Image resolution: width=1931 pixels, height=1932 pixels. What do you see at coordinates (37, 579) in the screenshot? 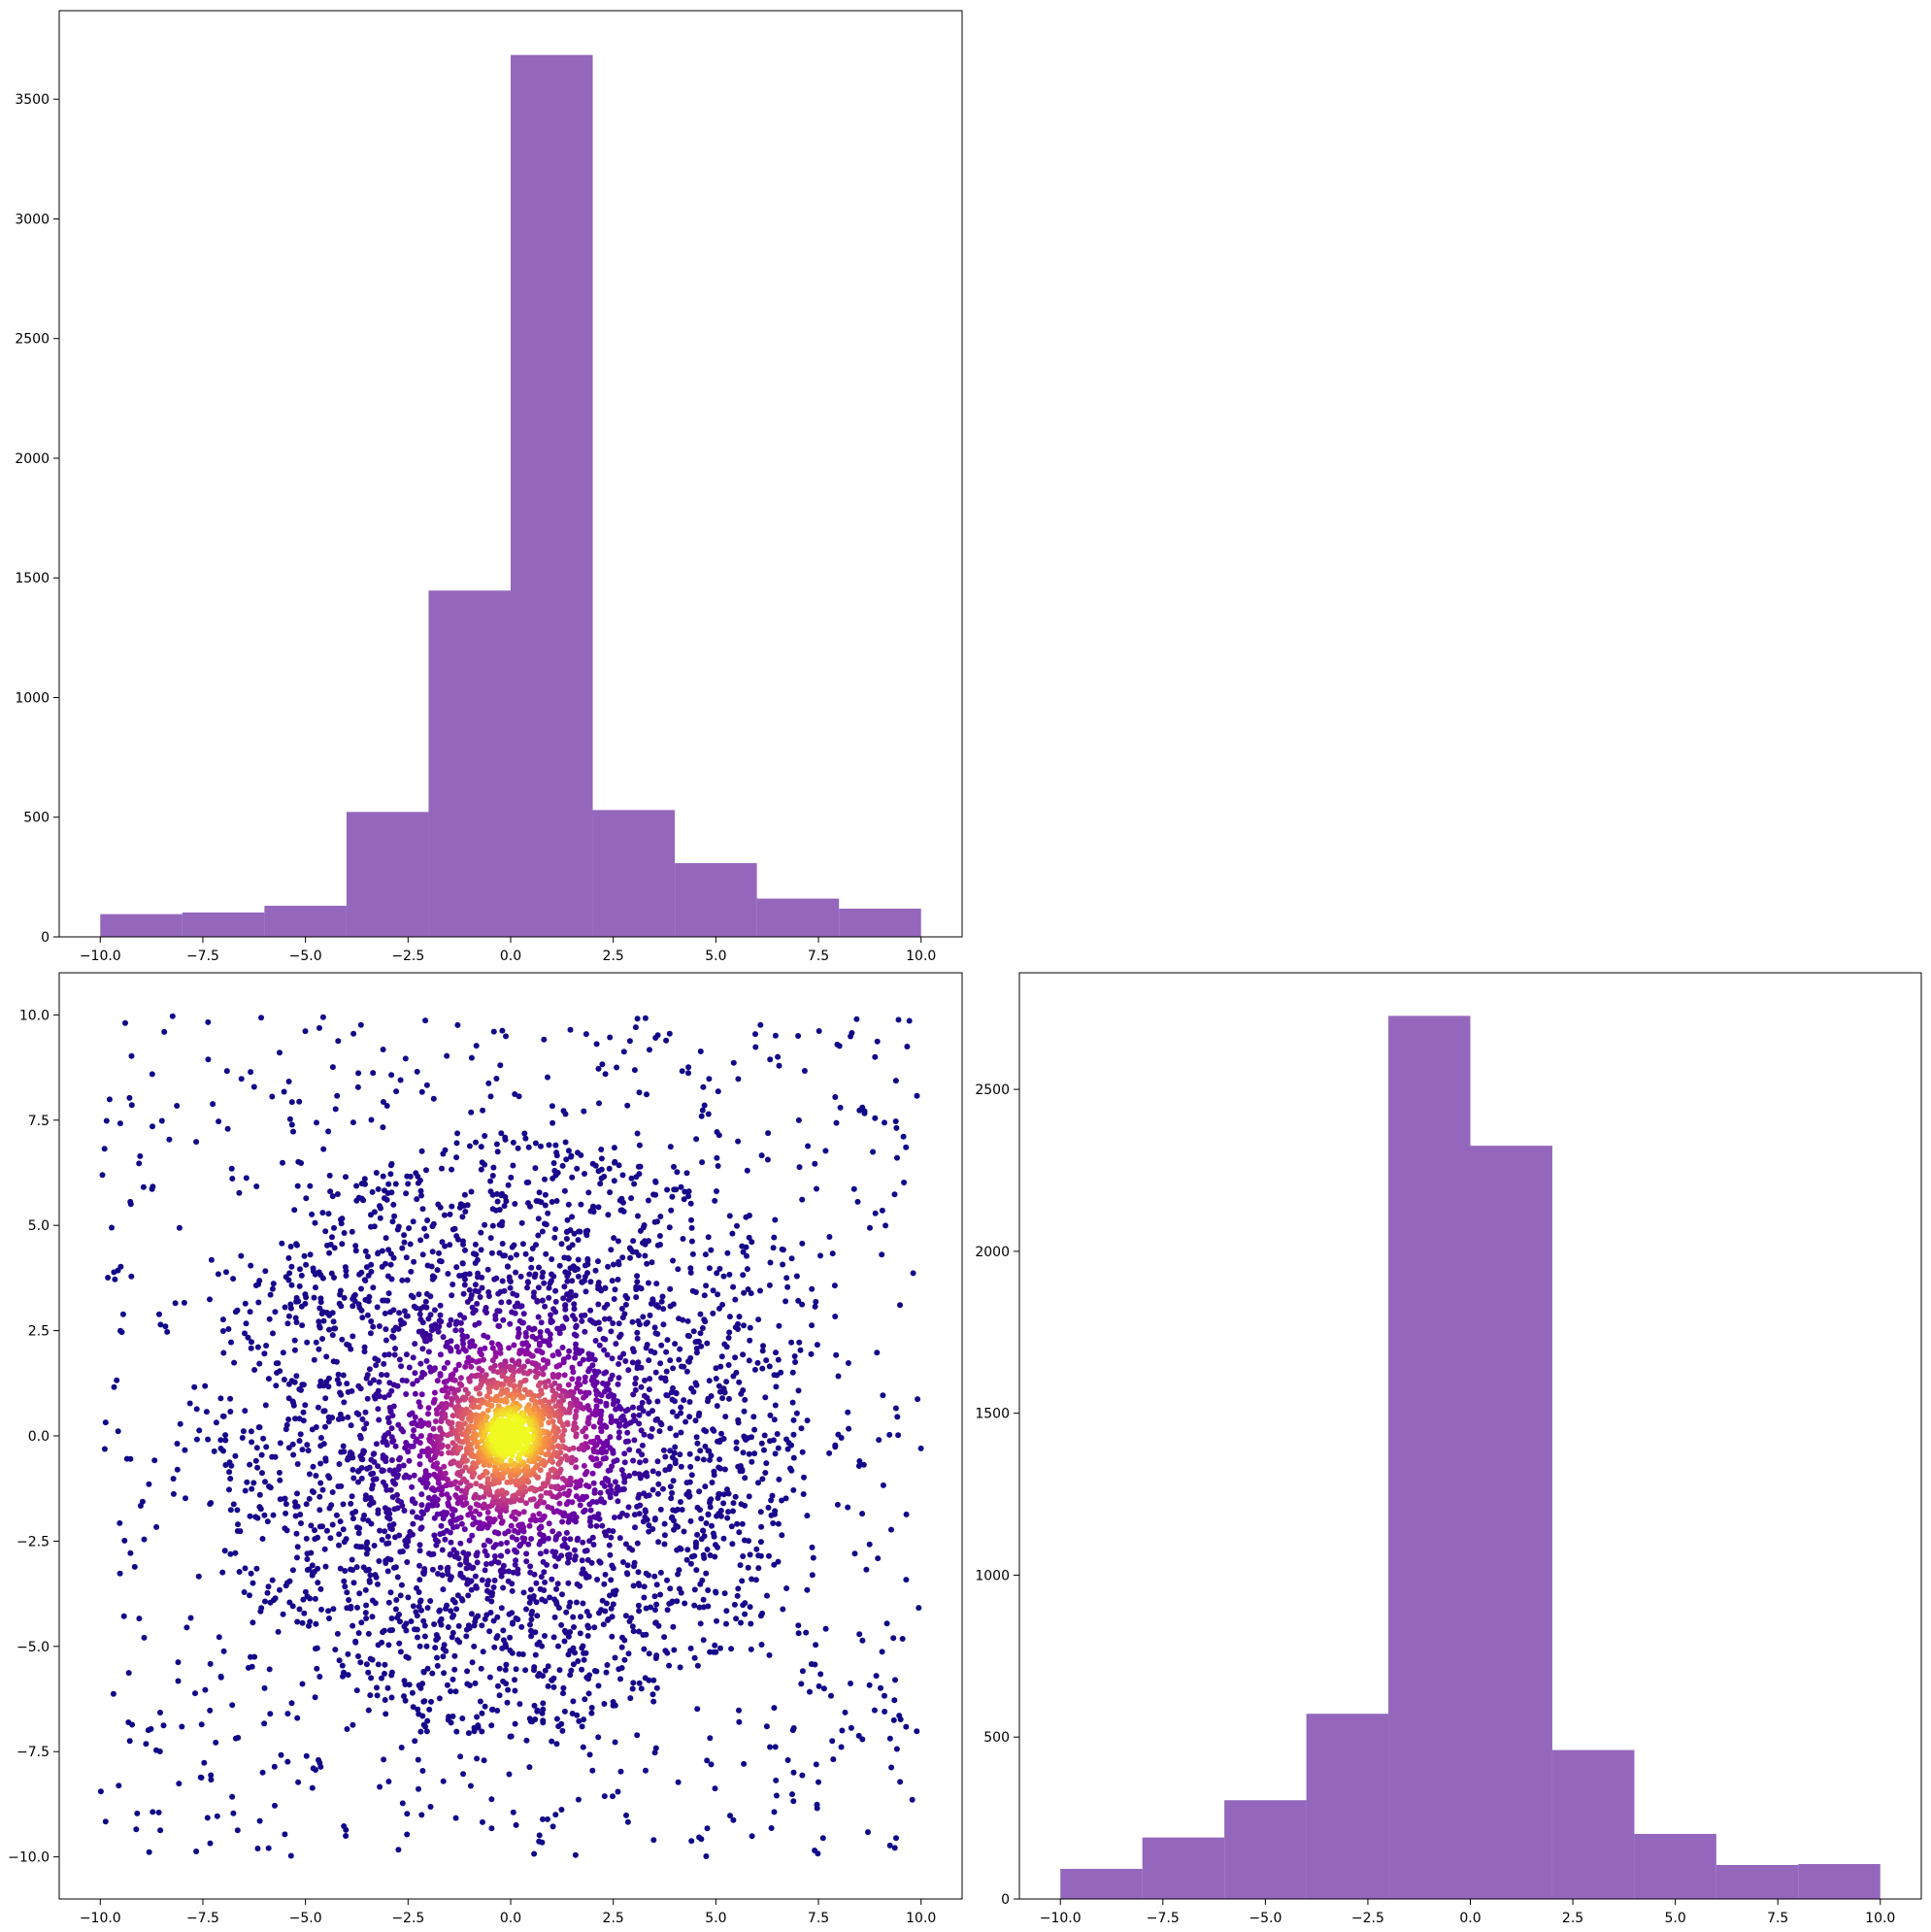
I see `y-tick: 1500` at bounding box center [37, 579].